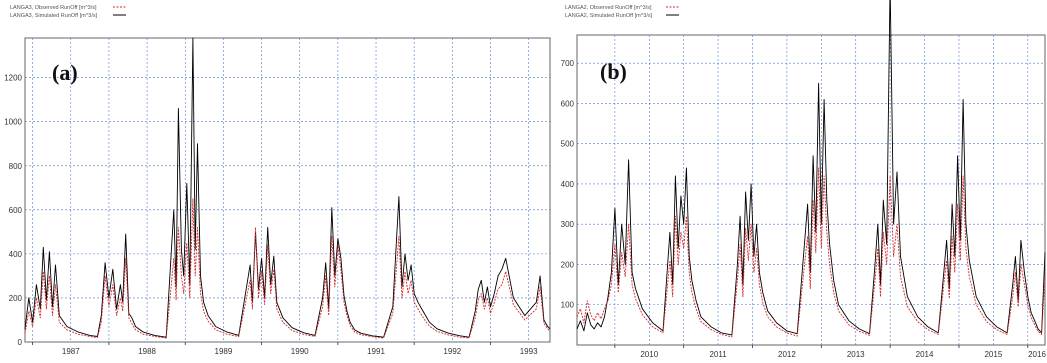  I want to click on y-axis-a: 0 200 400 600 800 1000 1200, so click(13, 210).